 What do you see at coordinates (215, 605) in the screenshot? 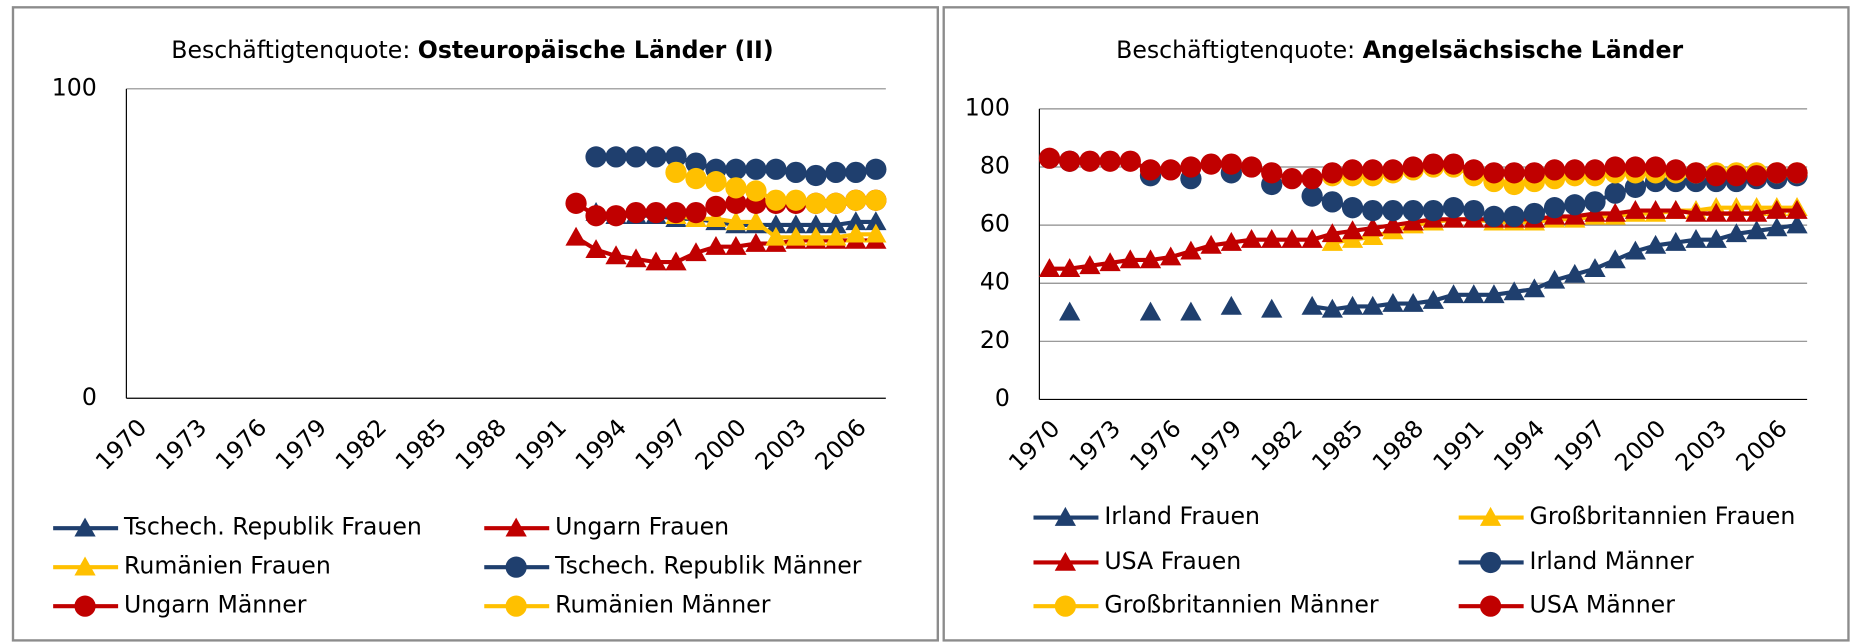
I see `legend-label: Ungarn Männer` at bounding box center [215, 605].